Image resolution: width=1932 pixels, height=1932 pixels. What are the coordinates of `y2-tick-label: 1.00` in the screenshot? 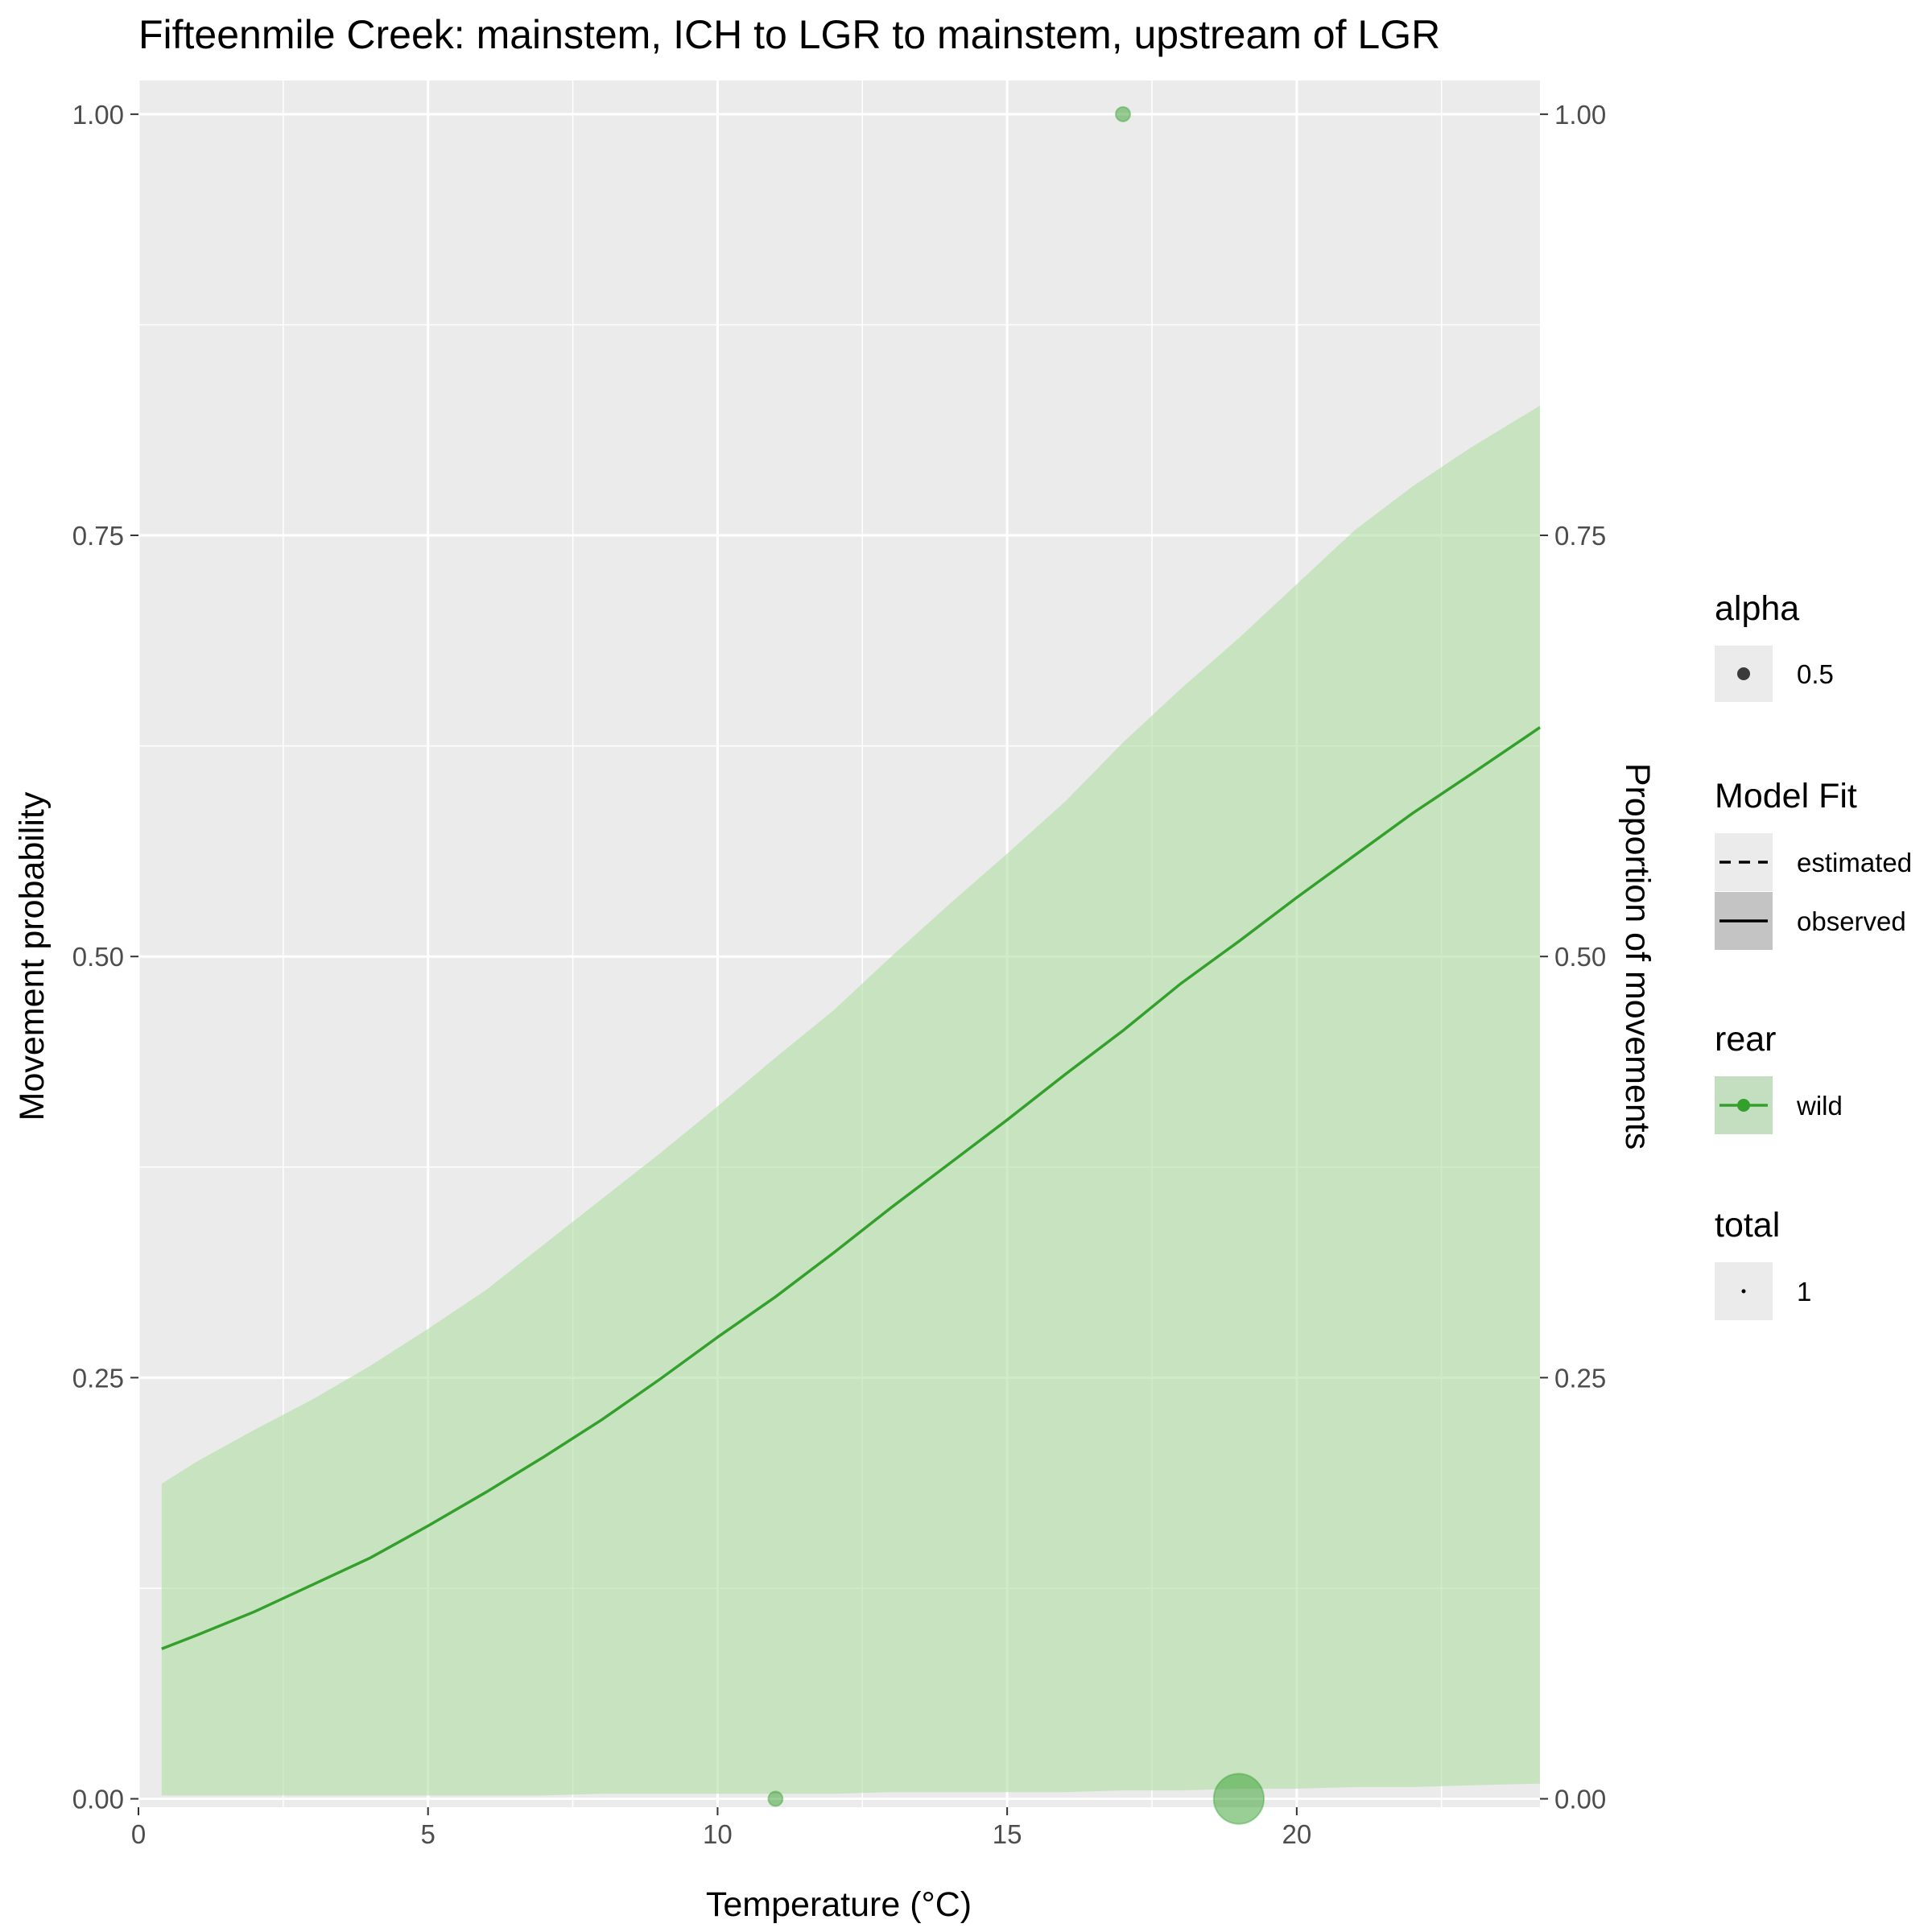 It's located at (1580, 115).